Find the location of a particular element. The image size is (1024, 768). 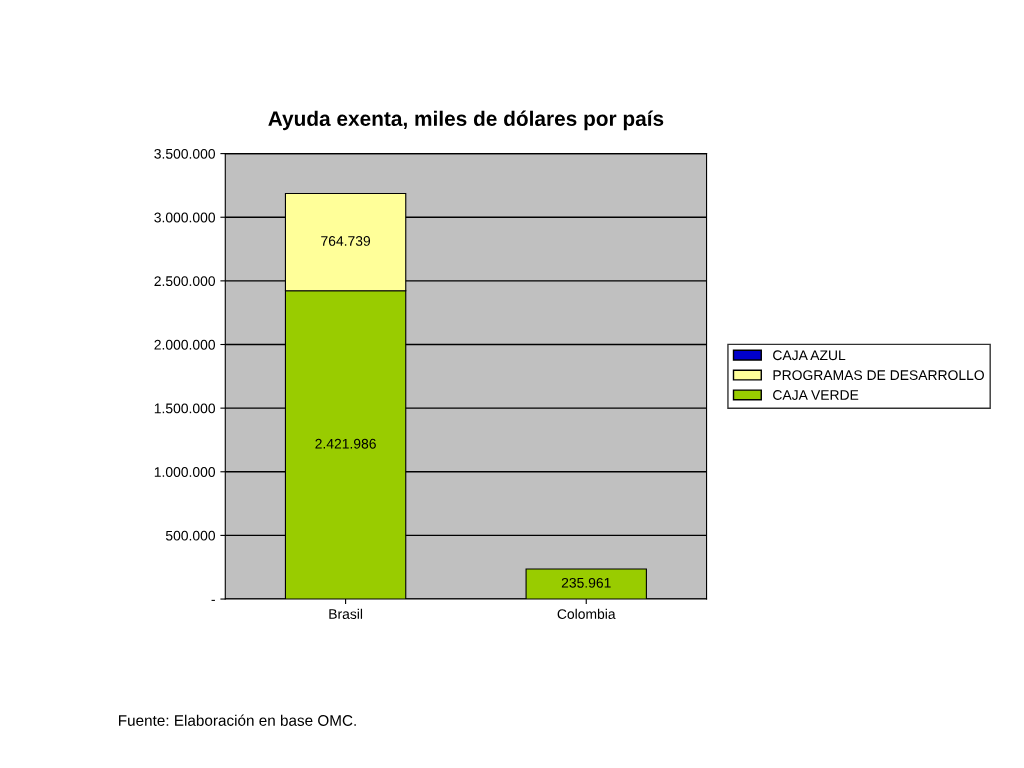

data-label: 2.421.986 is located at coordinates (345, 443).